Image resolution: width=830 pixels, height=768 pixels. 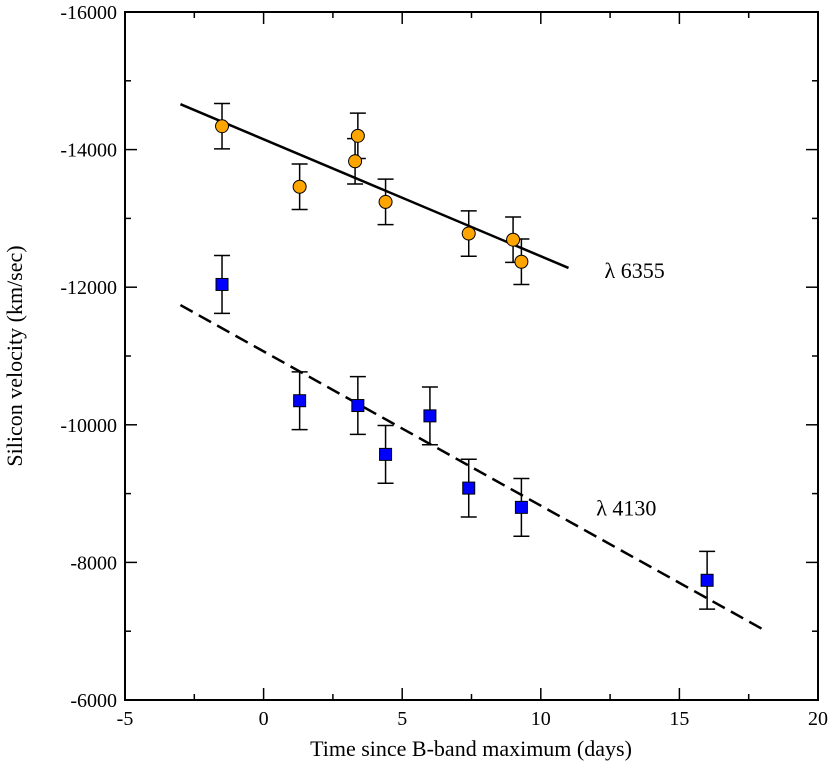 I want to click on series-annotation: λ 6355, so click(x=635, y=270).